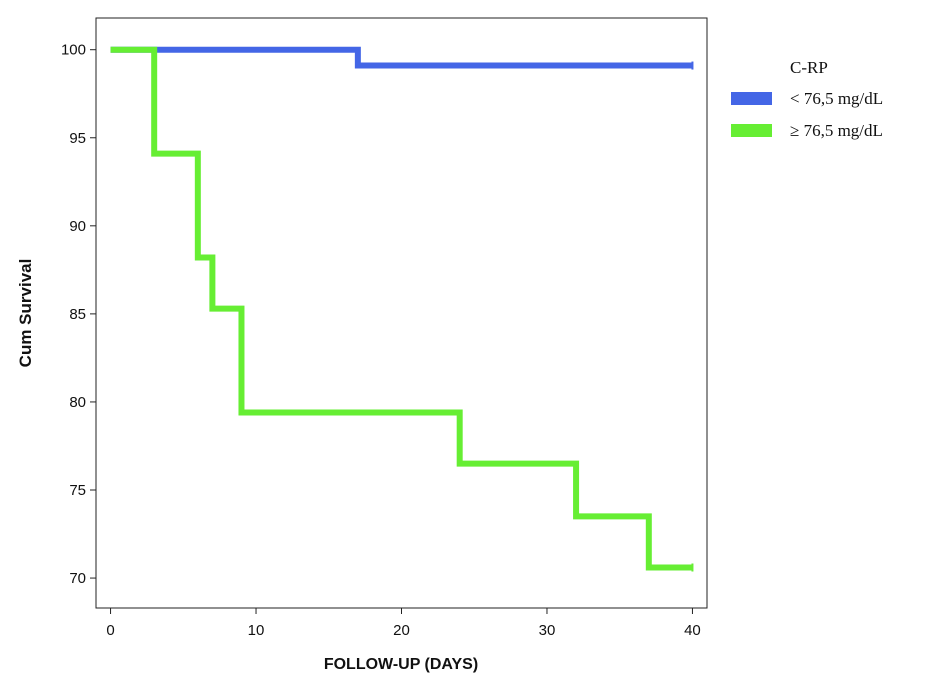  I want to click on legend-items: < 76,5 mg/dL ≥ 76,5 mg/dL, so click(807, 114).